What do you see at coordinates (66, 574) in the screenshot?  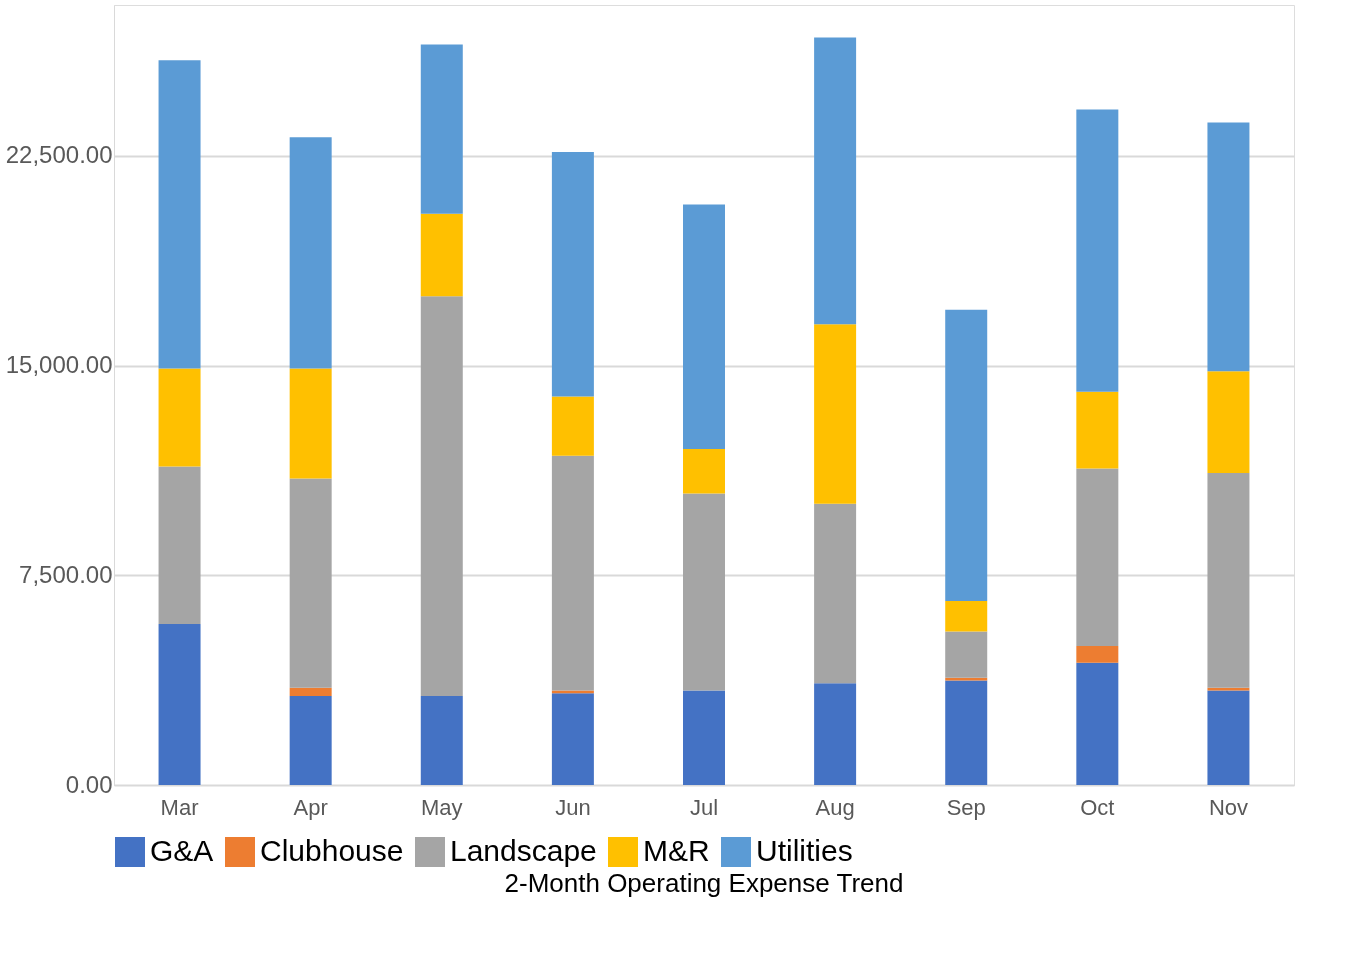 I see `y-tick-label: 7,500.00` at bounding box center [66, 574].